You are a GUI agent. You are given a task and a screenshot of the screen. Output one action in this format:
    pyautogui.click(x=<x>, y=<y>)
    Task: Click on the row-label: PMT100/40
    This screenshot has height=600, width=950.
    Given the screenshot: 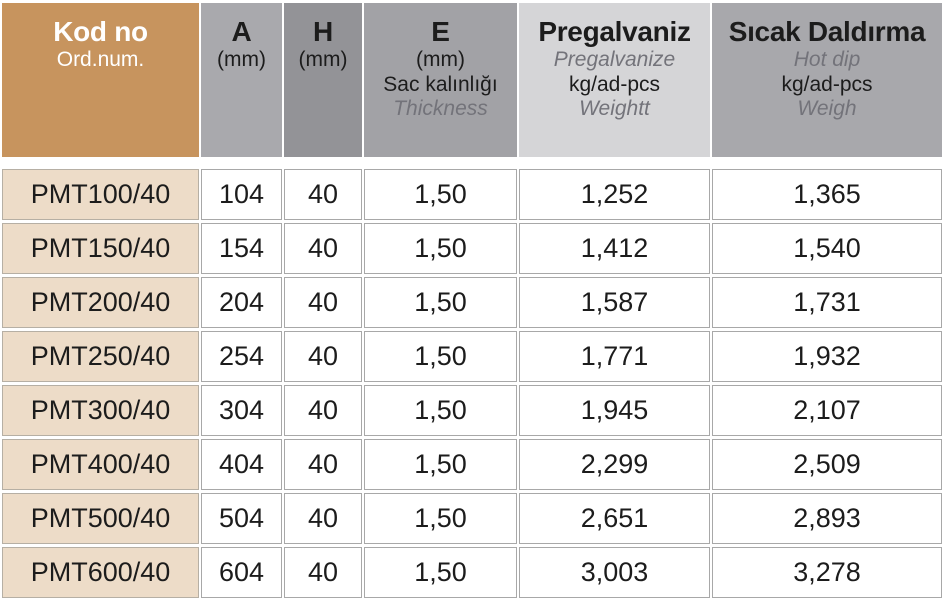 What is the action you would take?
    pyautogui.click(x=100, y=194)
    